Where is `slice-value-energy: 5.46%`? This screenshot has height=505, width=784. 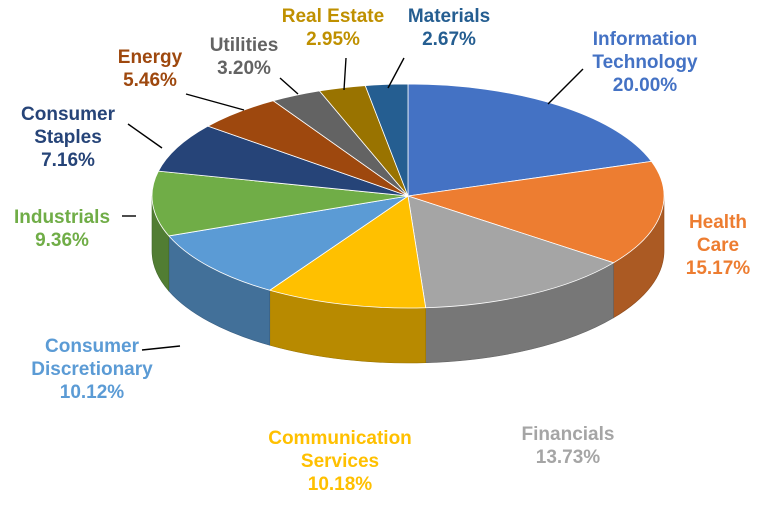
slice-value-energy: 5.46% is located at coordinates (150, 80).